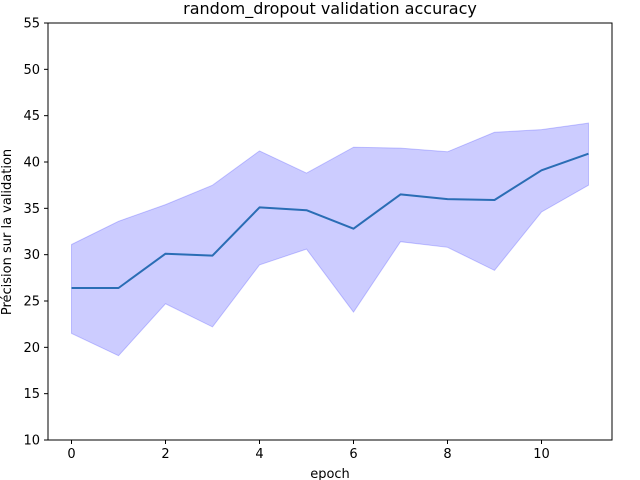 This screenshot has width=640, height=480. Describe the element at coordinates (7, 232) in the screenshot. I see `y-axis-label: Précision sur la validation` at that location.